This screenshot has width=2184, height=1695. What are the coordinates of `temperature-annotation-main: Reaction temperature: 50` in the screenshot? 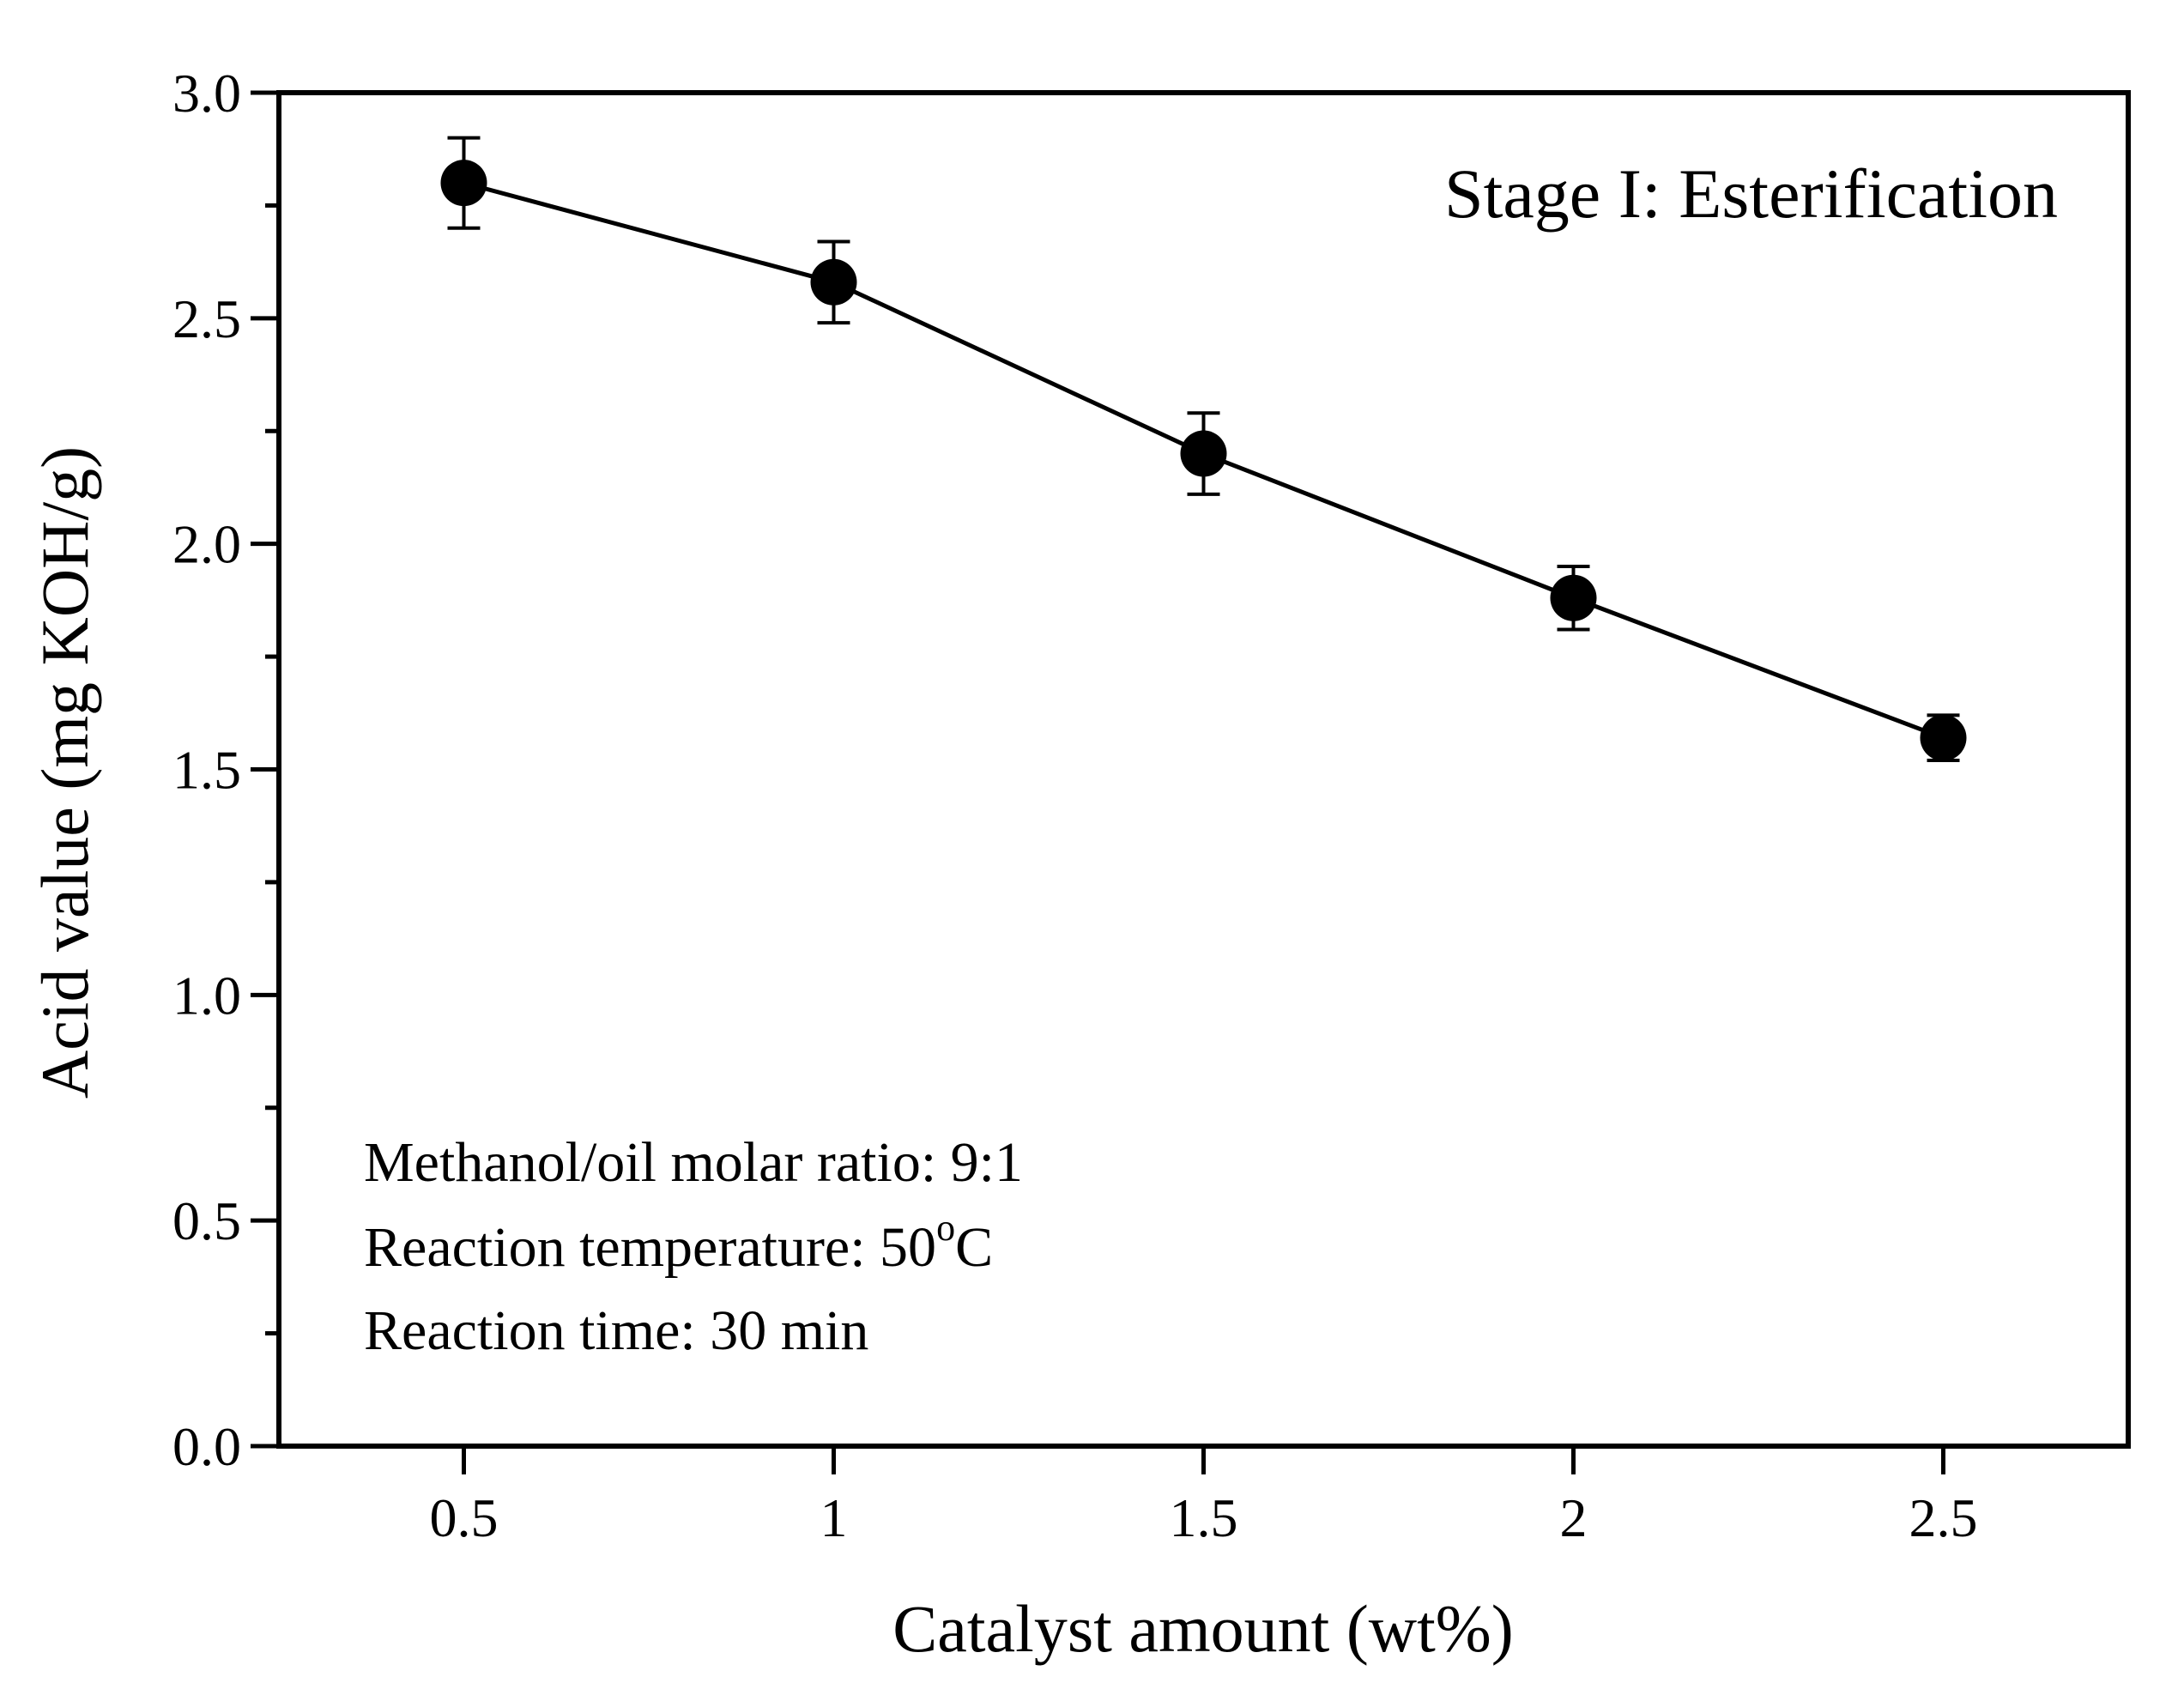 It's located at (650, 1247).